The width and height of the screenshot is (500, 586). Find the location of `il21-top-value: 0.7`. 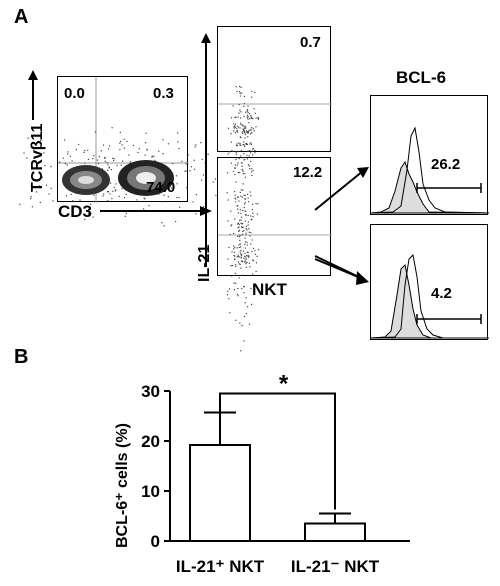

il21-top-value: 0.7 is located at coordinates (310, 42).